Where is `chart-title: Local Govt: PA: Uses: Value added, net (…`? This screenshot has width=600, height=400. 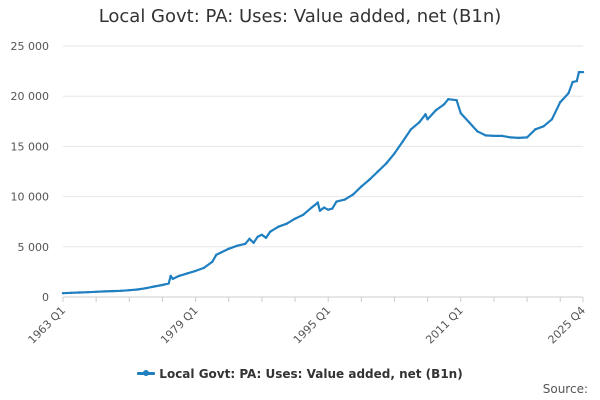
chart-title: Local Govt: PA: Uses: Value added, net (… is located at coordinates (300, 16).